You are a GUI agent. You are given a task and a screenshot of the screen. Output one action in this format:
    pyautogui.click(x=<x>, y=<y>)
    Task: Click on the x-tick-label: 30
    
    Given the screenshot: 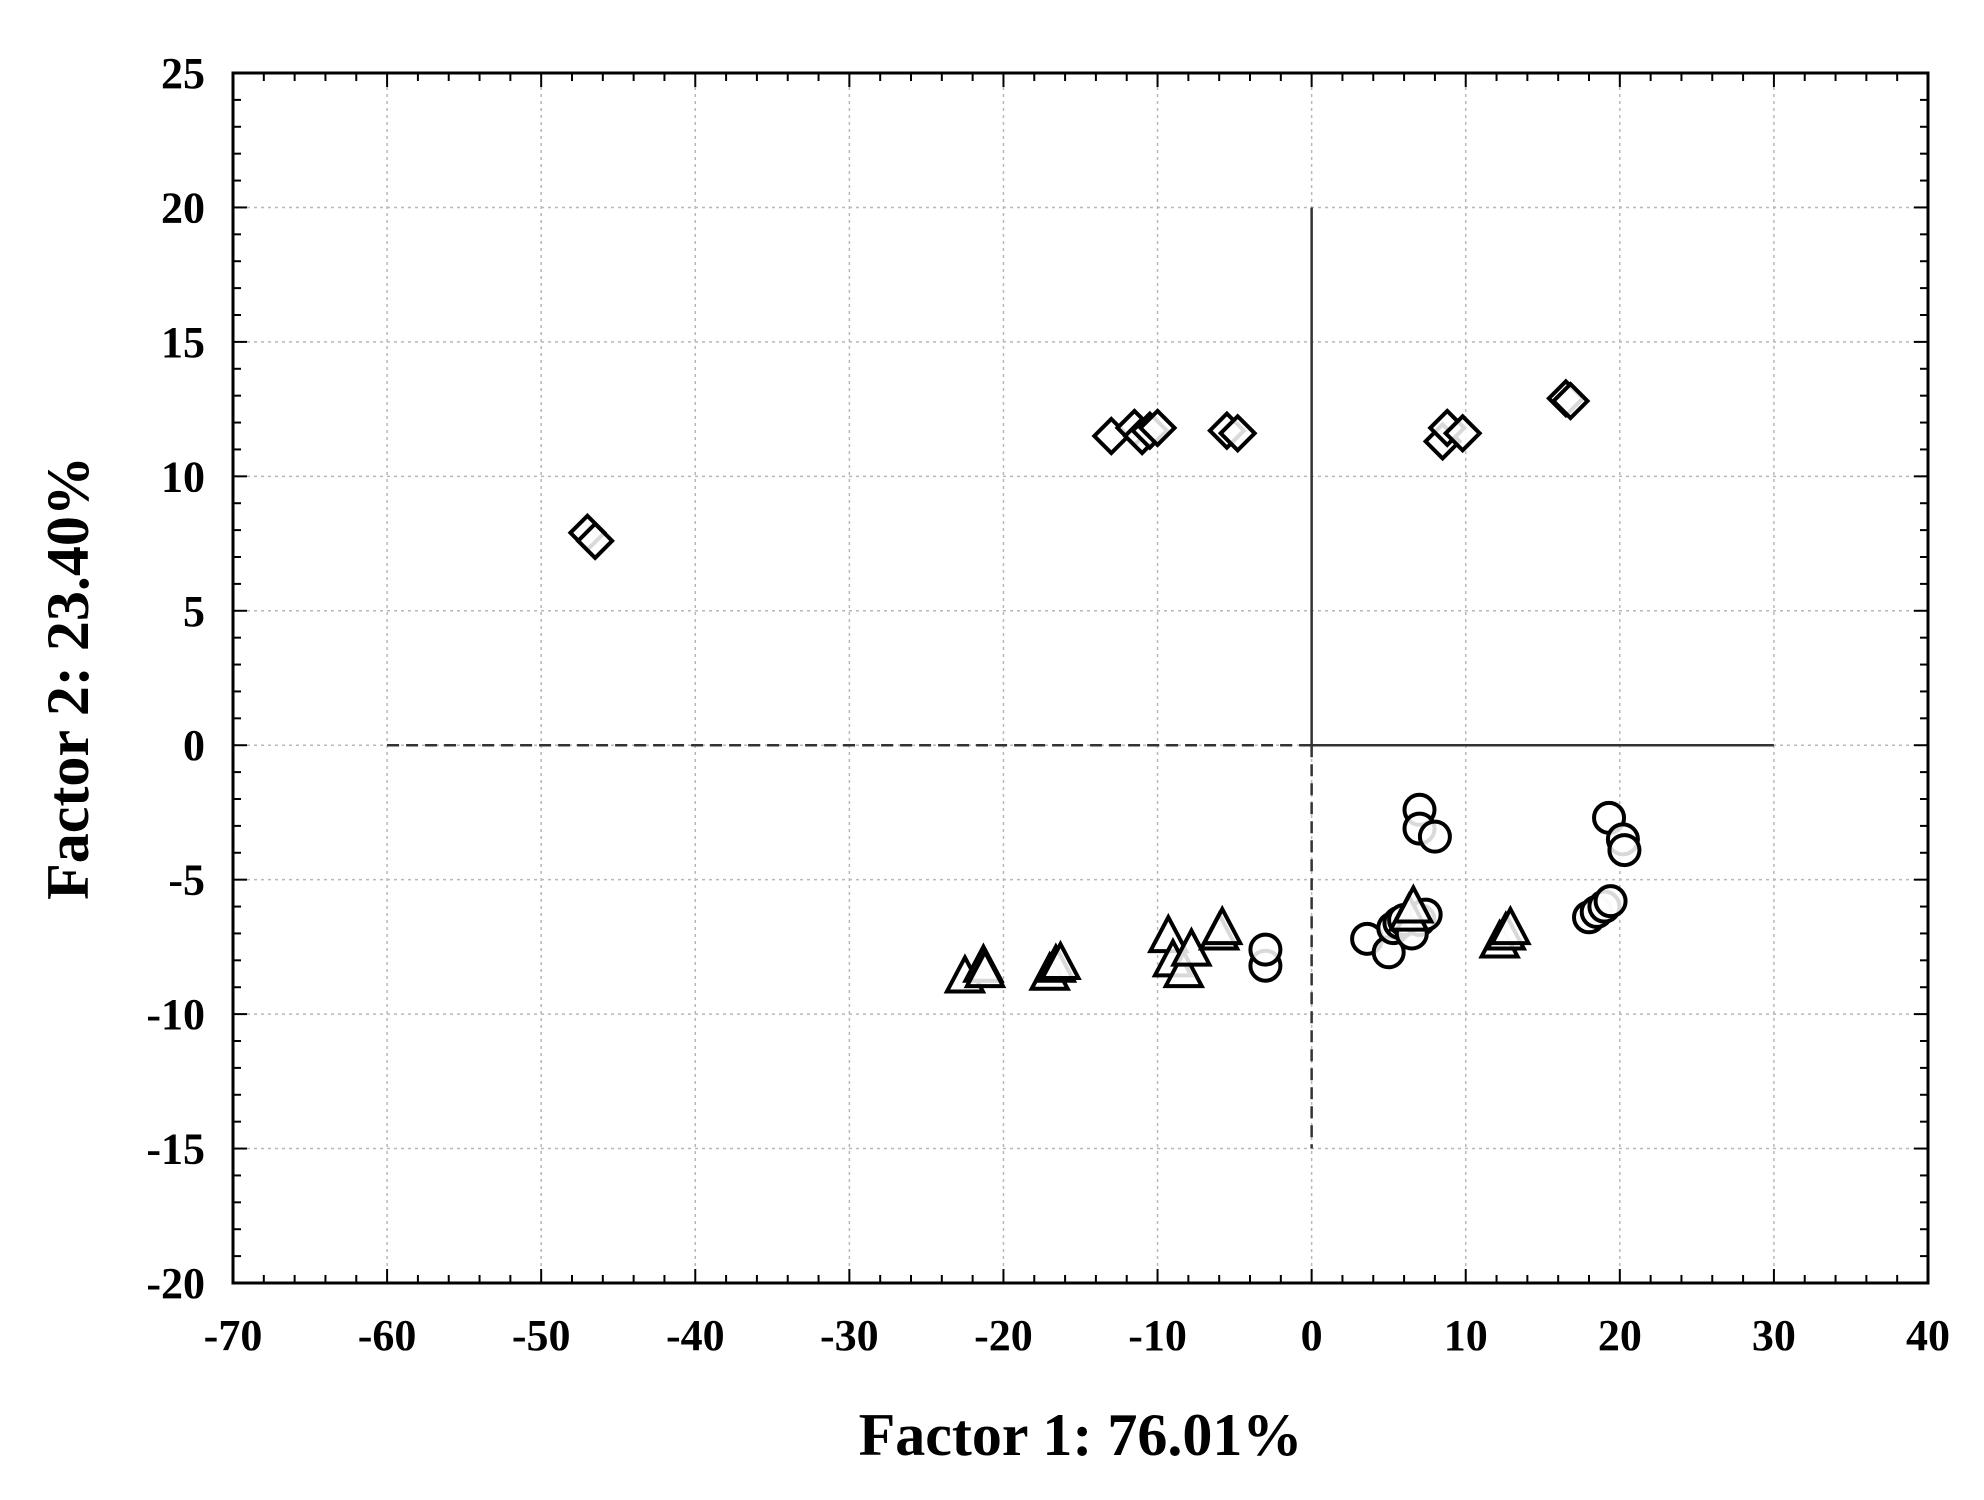 What is the action you would take?
    pyautogui.click(x=1774, y=1335)
    